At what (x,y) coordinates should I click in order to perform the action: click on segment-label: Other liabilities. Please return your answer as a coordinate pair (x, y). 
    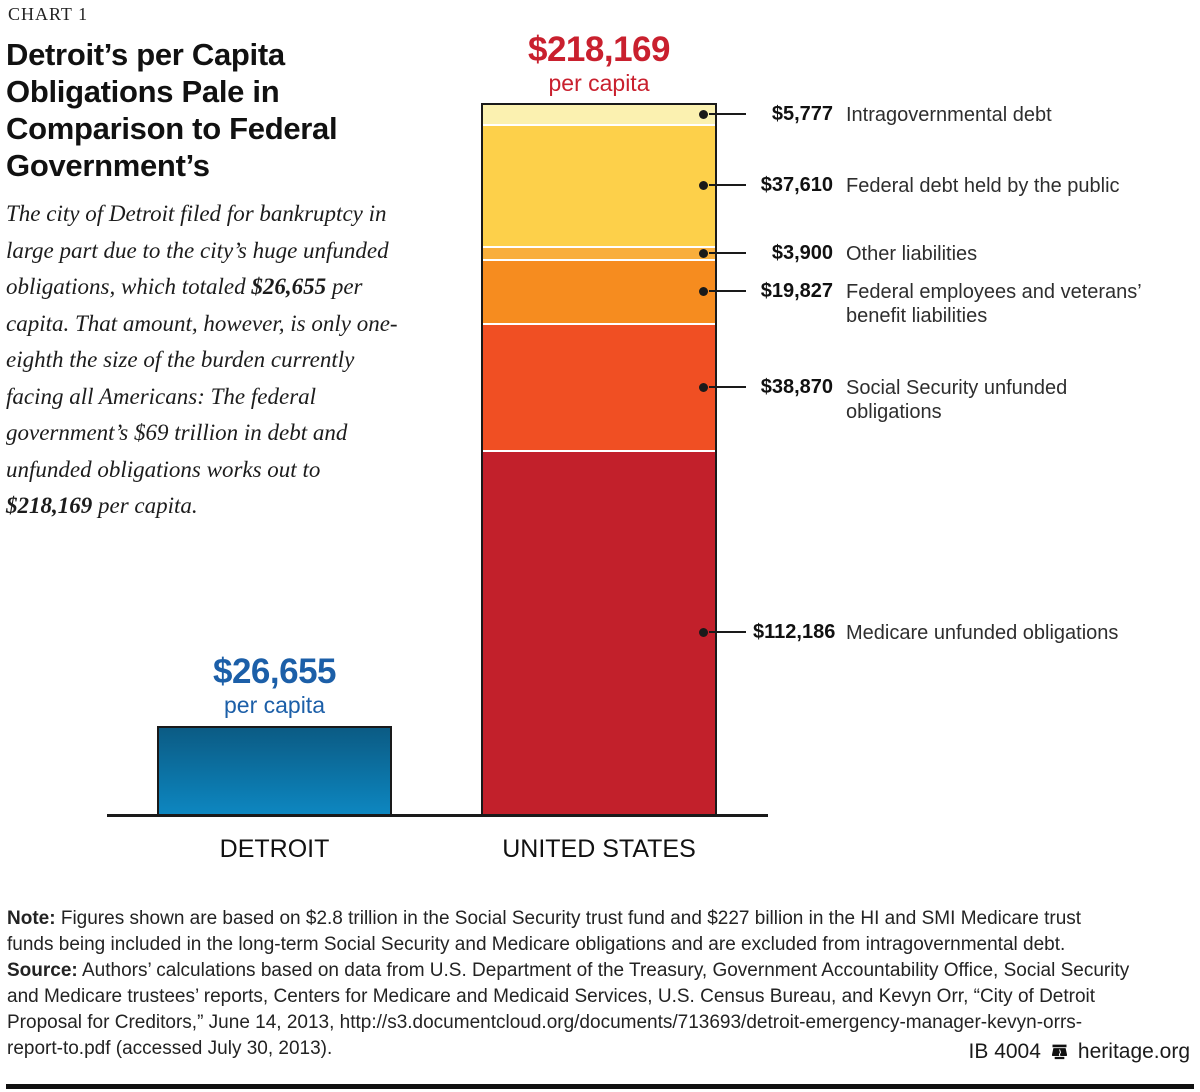
    Looking at the image, I should click on (912, 253).